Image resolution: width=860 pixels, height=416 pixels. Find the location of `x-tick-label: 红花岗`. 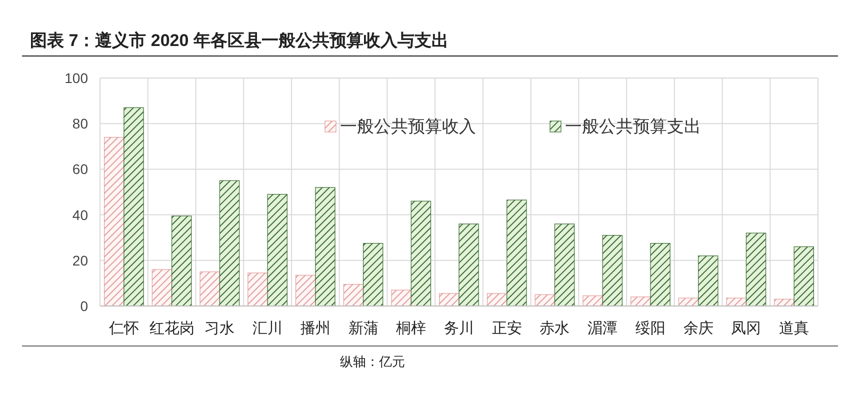

x-tick-label: 红花岗 is located at coordinates (171, 328).